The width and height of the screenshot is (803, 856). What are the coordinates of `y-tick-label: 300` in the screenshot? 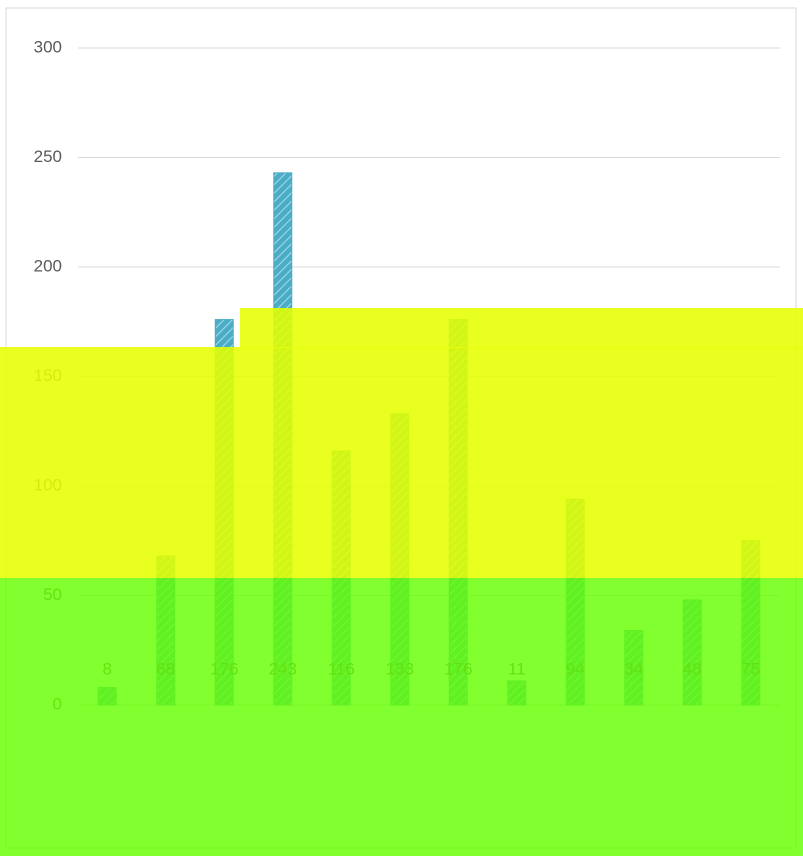 It's located at (48, 46).